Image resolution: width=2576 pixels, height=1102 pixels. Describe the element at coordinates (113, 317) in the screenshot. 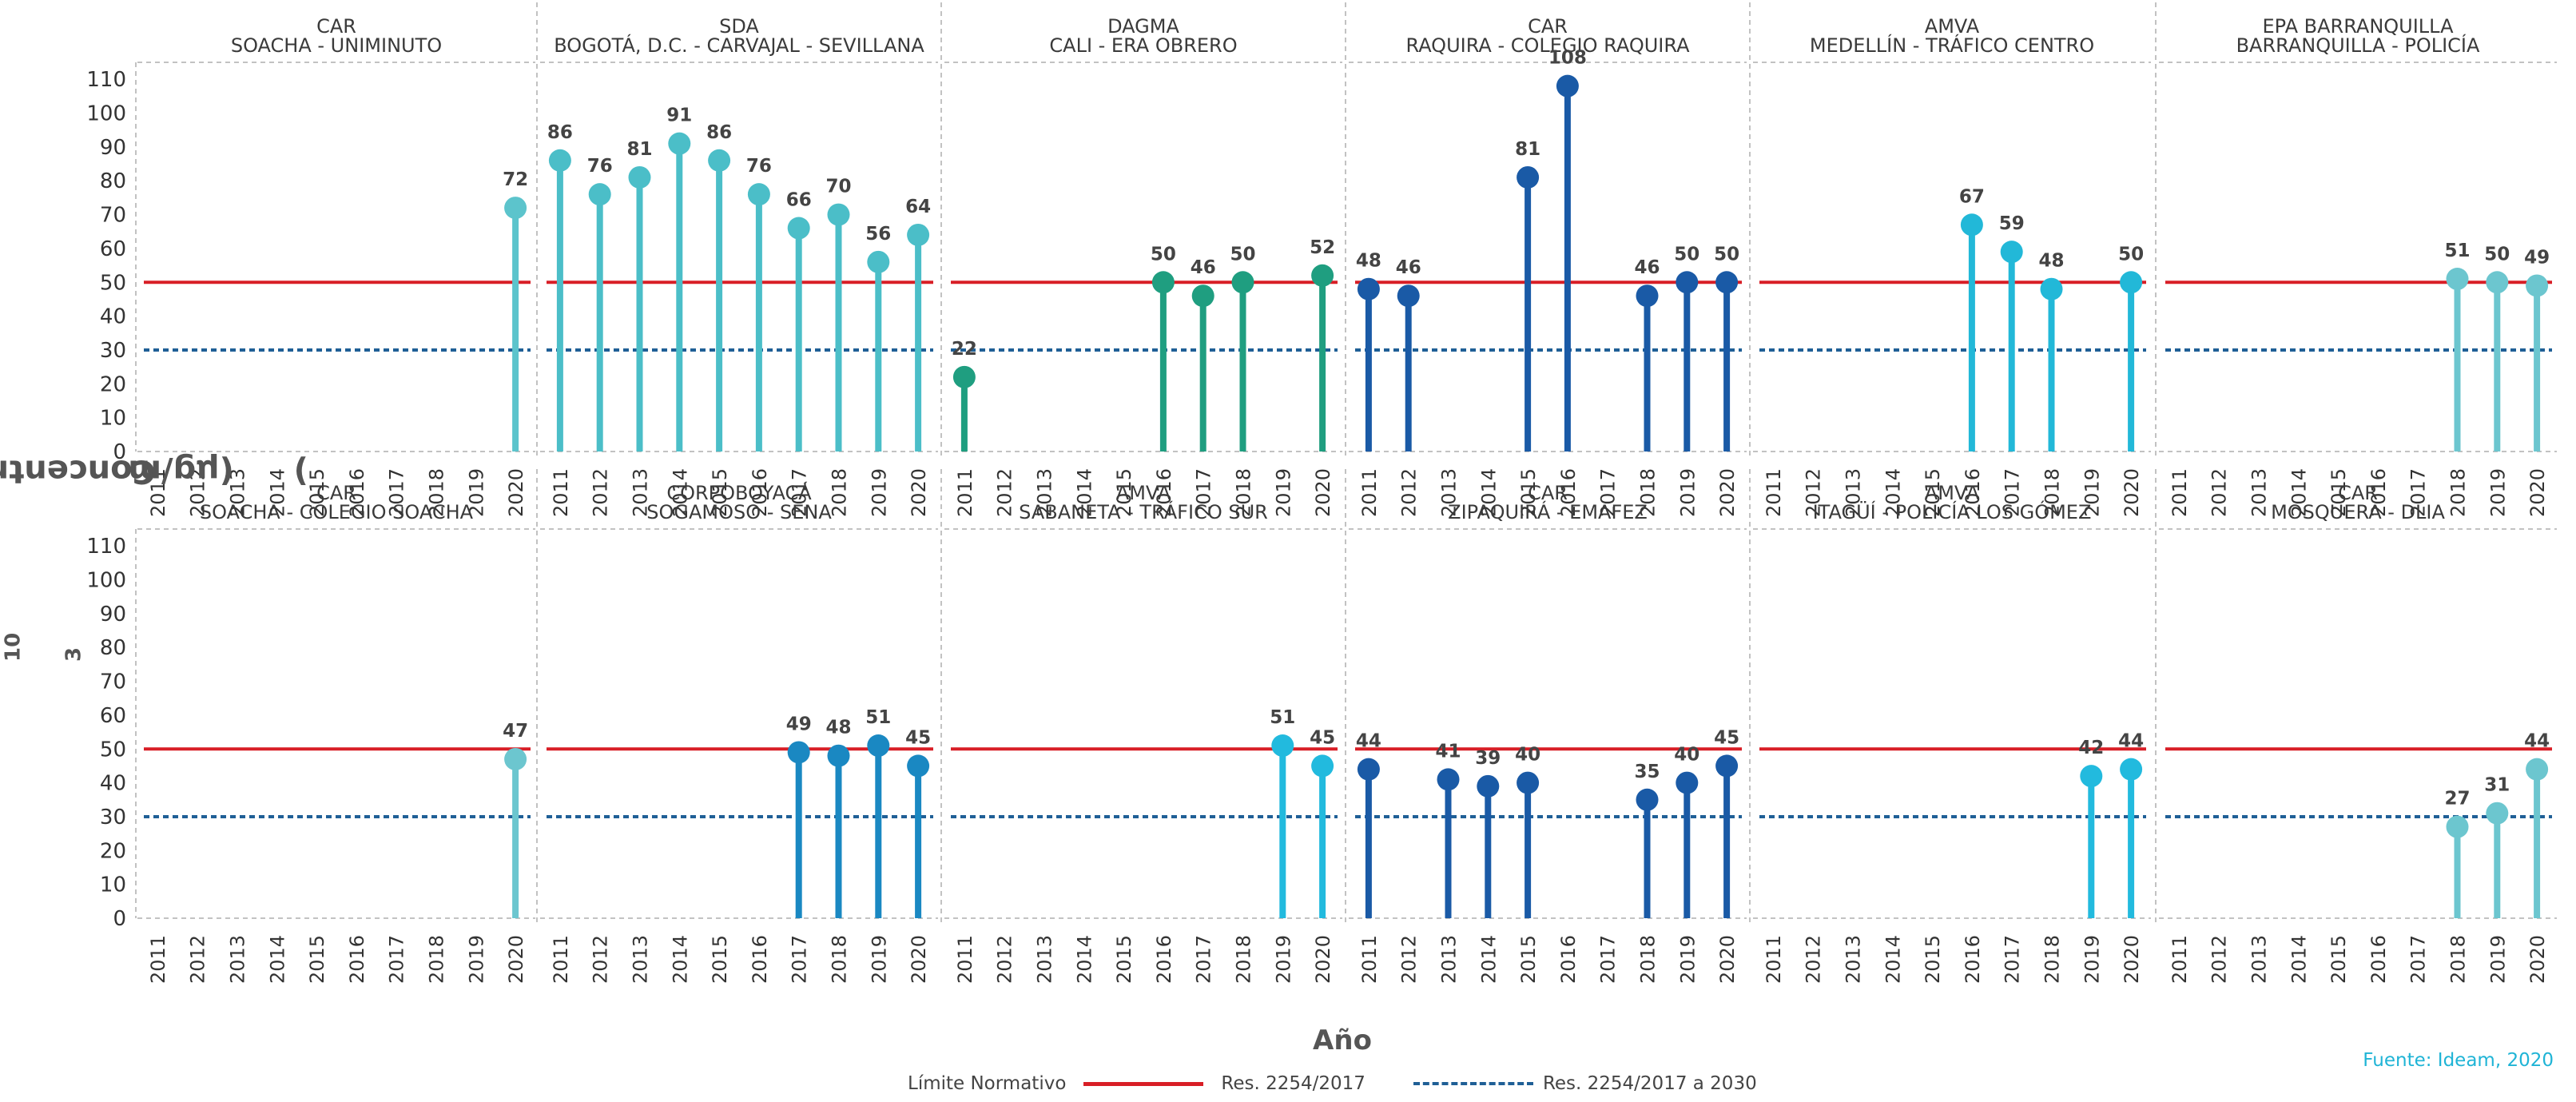

I see `y-tick-label: 40` at that location.